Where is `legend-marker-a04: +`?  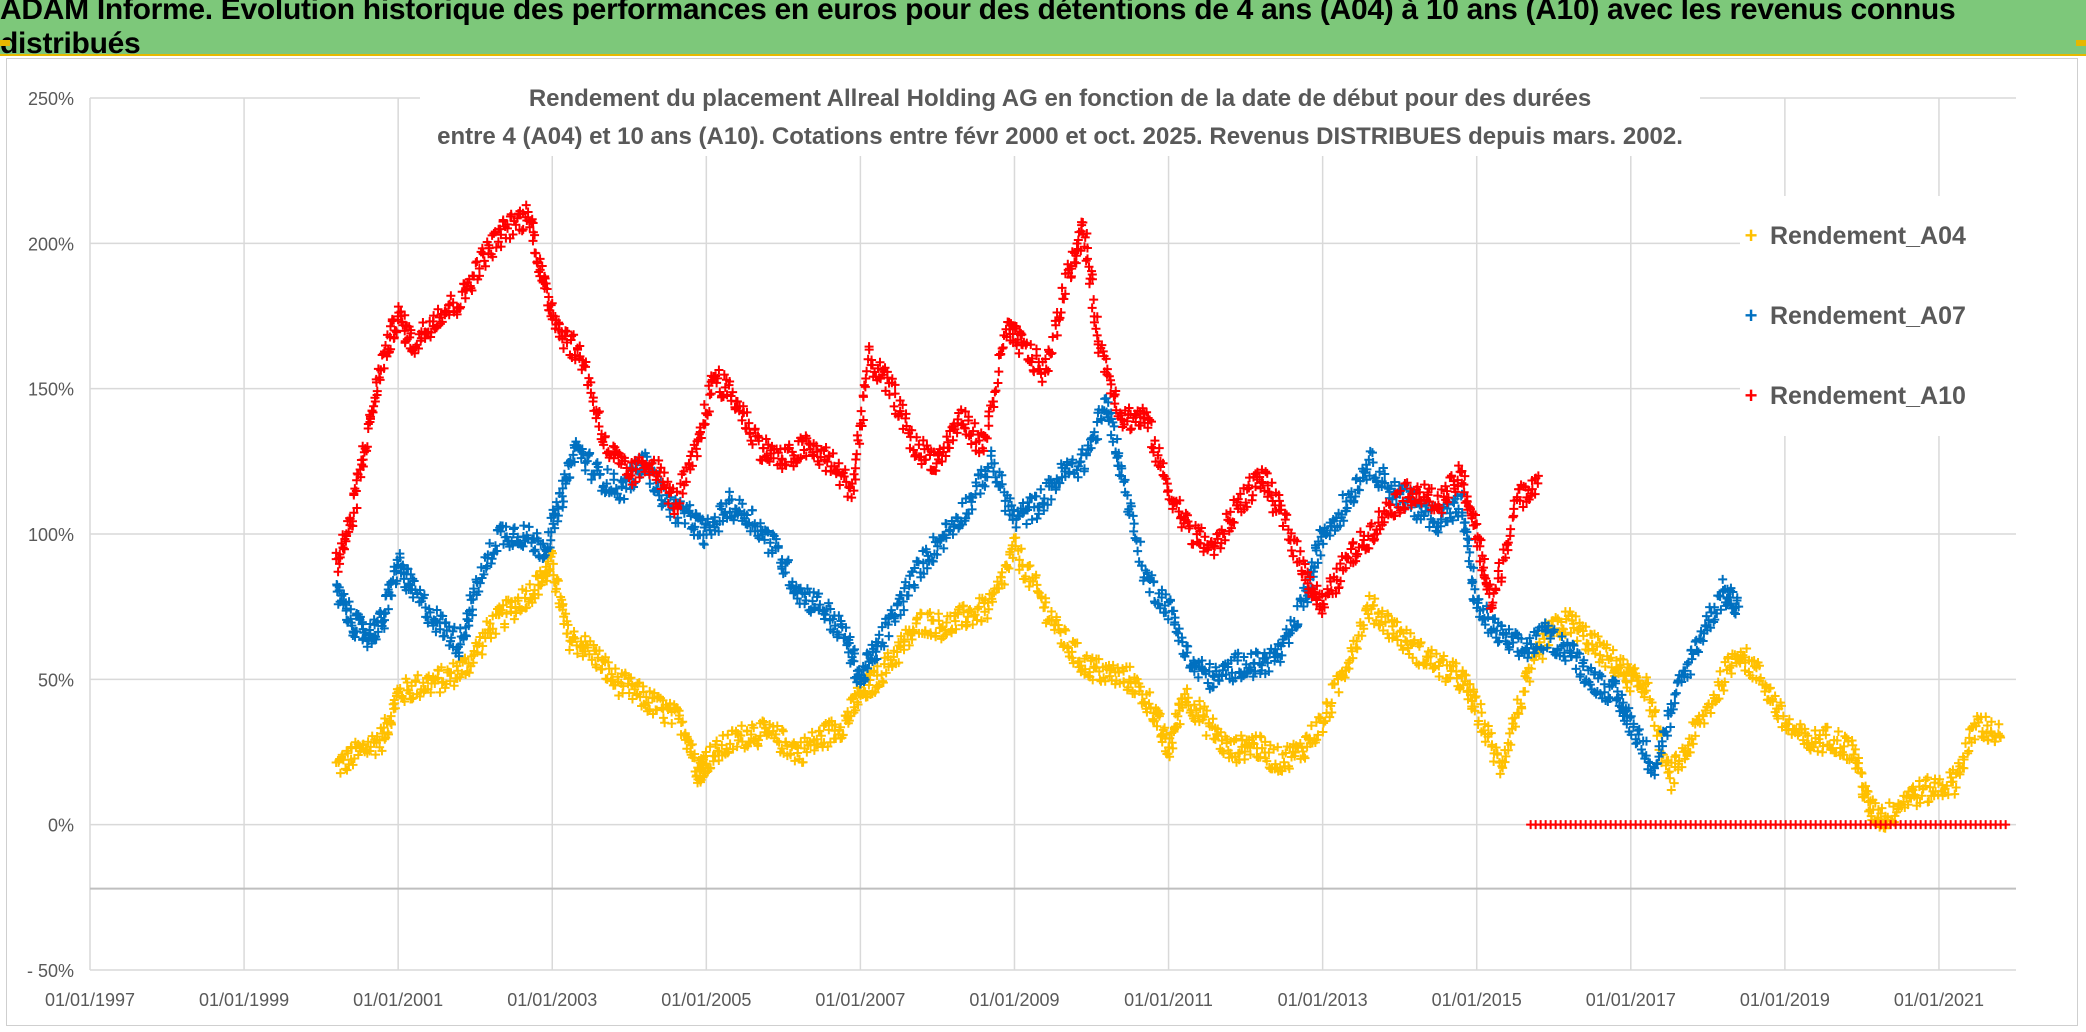
legend-marker-a04: + is located at coordinates (1751, 235).